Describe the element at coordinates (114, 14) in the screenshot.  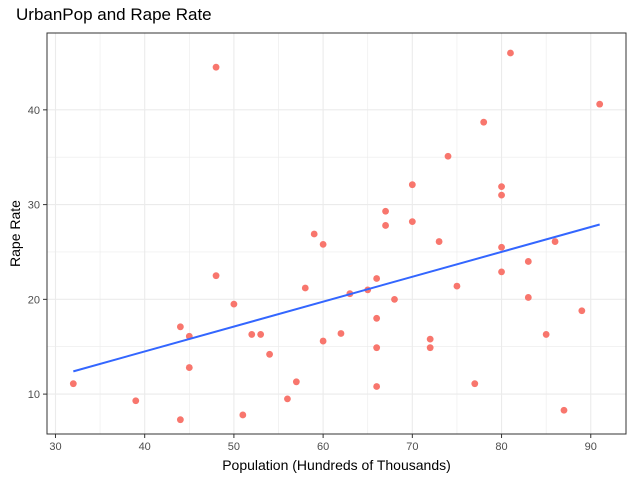
I see `chart-title: UrbanPop and Rape Rate` at that location.